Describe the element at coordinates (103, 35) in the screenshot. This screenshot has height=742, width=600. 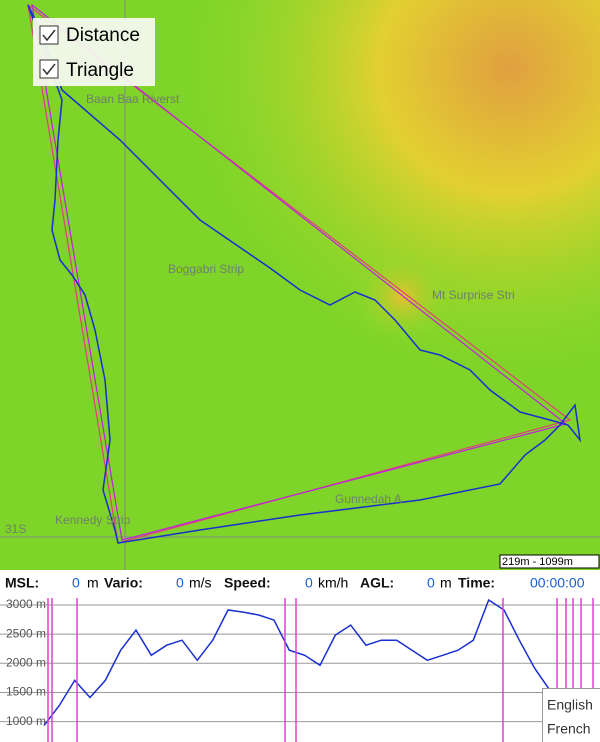
I see `layer-label: Distance` at that location.